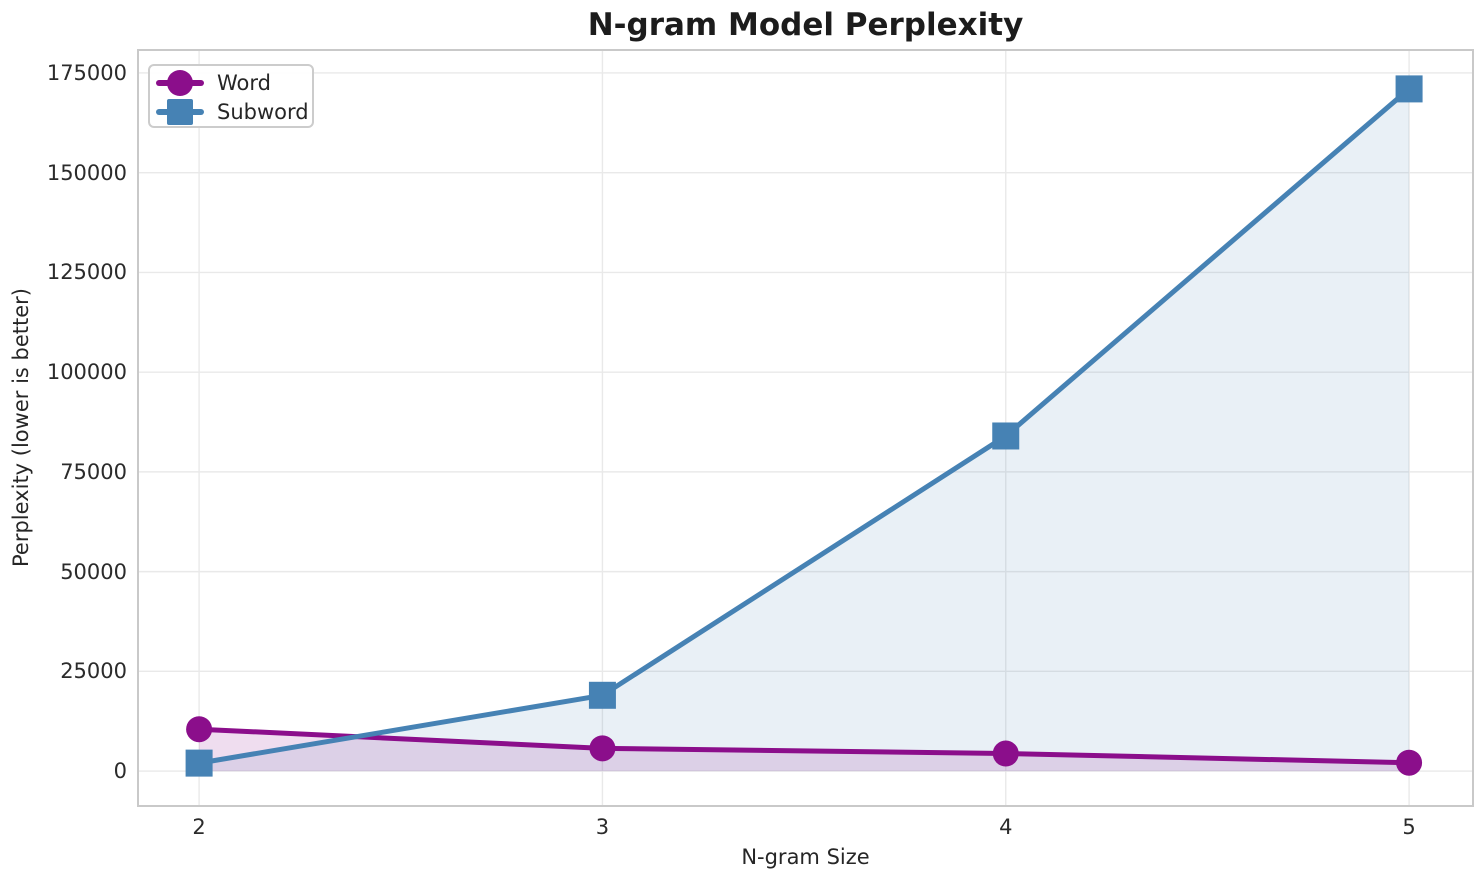  Describe the element at coordinates (1006, 827) in the screenshot. I see `x-tick-label: 4` at that location.